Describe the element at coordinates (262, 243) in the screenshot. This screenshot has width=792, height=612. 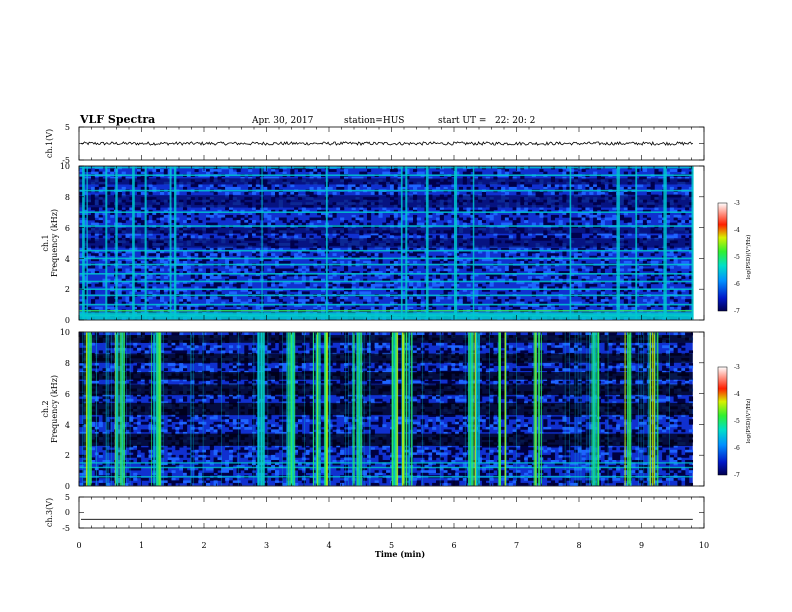
I see `spectrogram-vertical-burst` at that location.